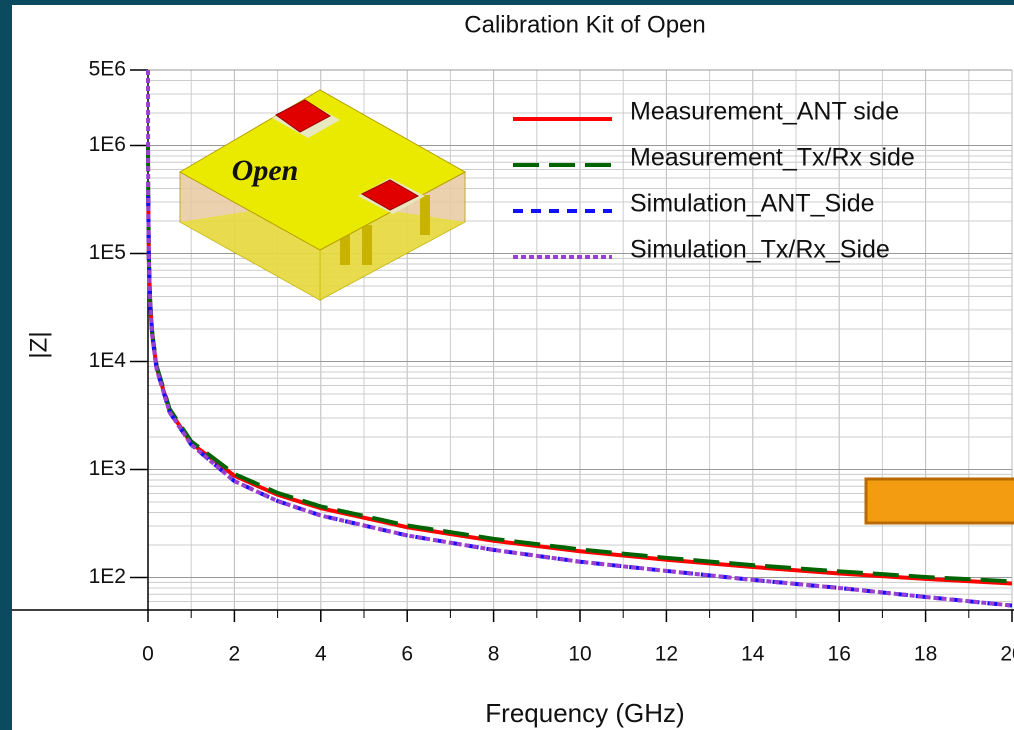  I want to click on legend-label: Measurement_Tx/Rx side, so click(772, 158).